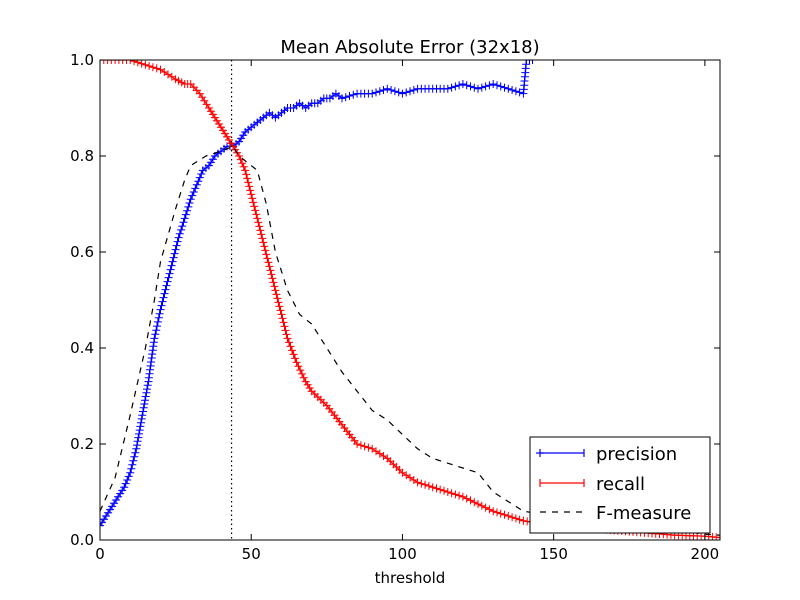 This screenshot has width=800, height=600. Describe the element at coordinates (409, 47) in the screenshot. I see `chart-title: Mean Absolute Error (32x18)` at that location.